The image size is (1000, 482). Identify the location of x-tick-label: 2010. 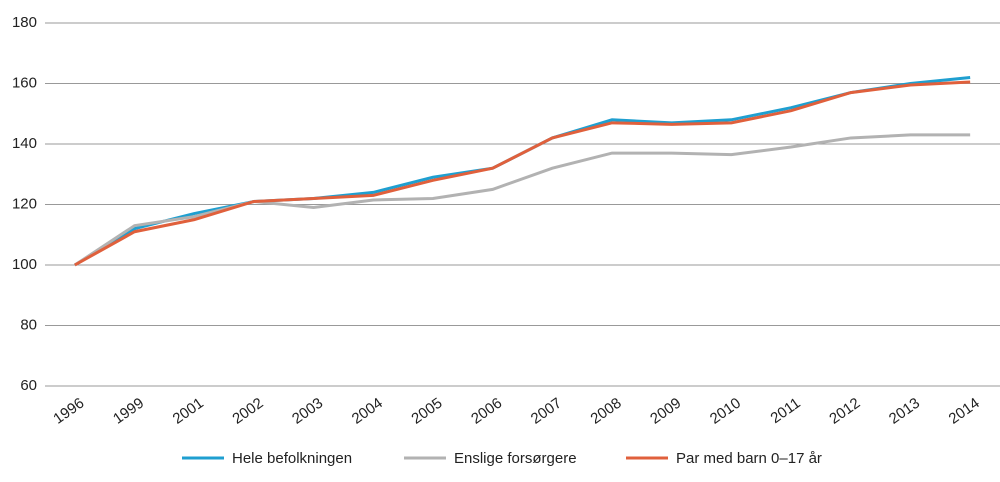
(725, 411).